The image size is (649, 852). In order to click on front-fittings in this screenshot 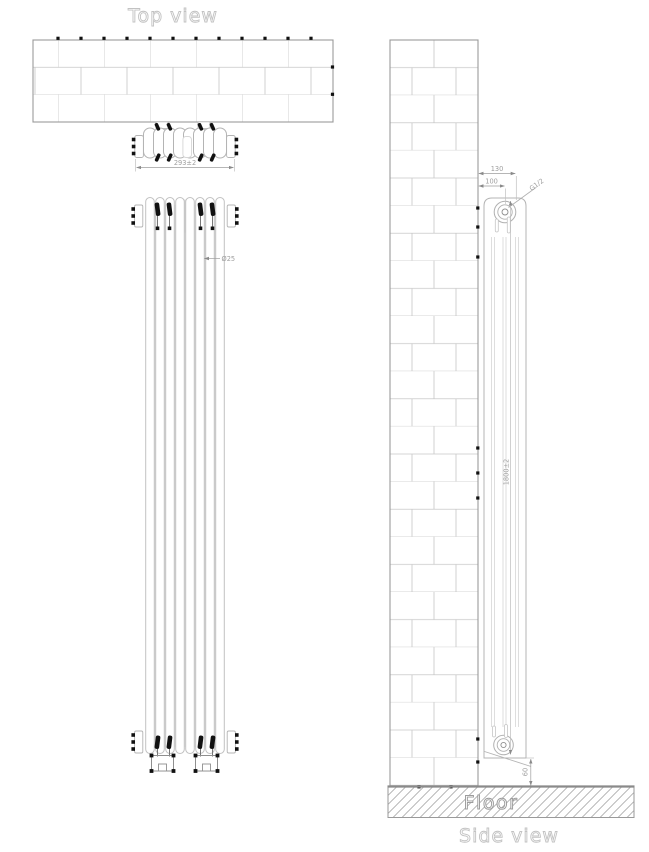, I will do `click(185, 479)`.